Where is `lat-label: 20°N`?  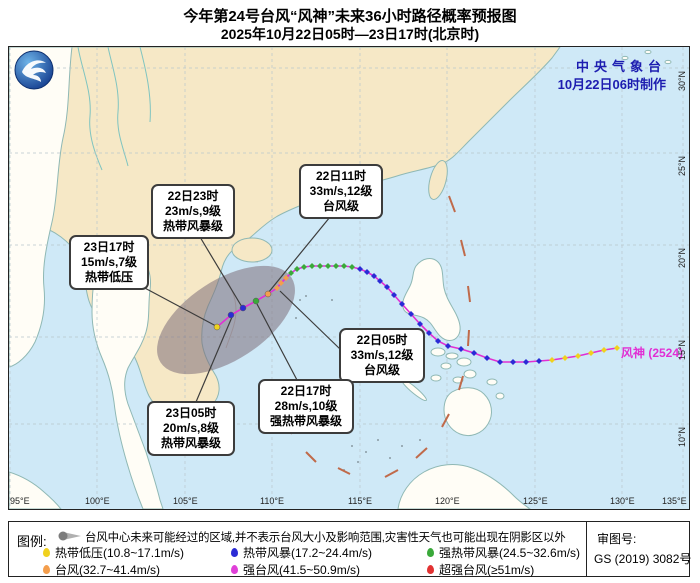 lat-label: 20°N is located at coordinates (682, 258).